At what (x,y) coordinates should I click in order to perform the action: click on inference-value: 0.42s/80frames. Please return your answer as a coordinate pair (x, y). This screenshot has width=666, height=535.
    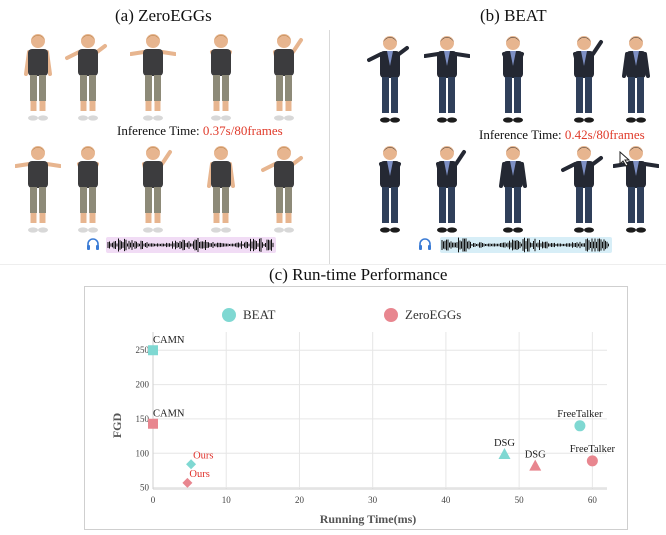
    Looking at the image, I should click on (604, 134).